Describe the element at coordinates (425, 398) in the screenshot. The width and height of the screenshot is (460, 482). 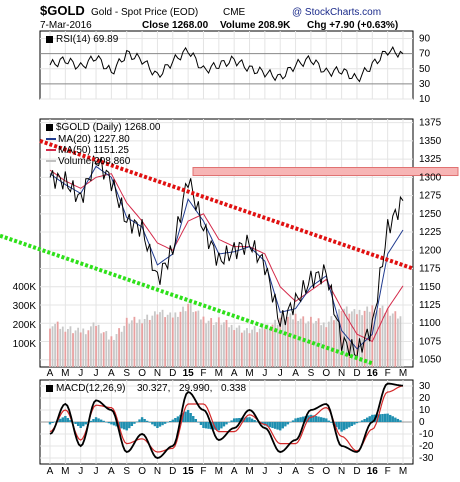
I see `macd-tick-label: 20` at that location.